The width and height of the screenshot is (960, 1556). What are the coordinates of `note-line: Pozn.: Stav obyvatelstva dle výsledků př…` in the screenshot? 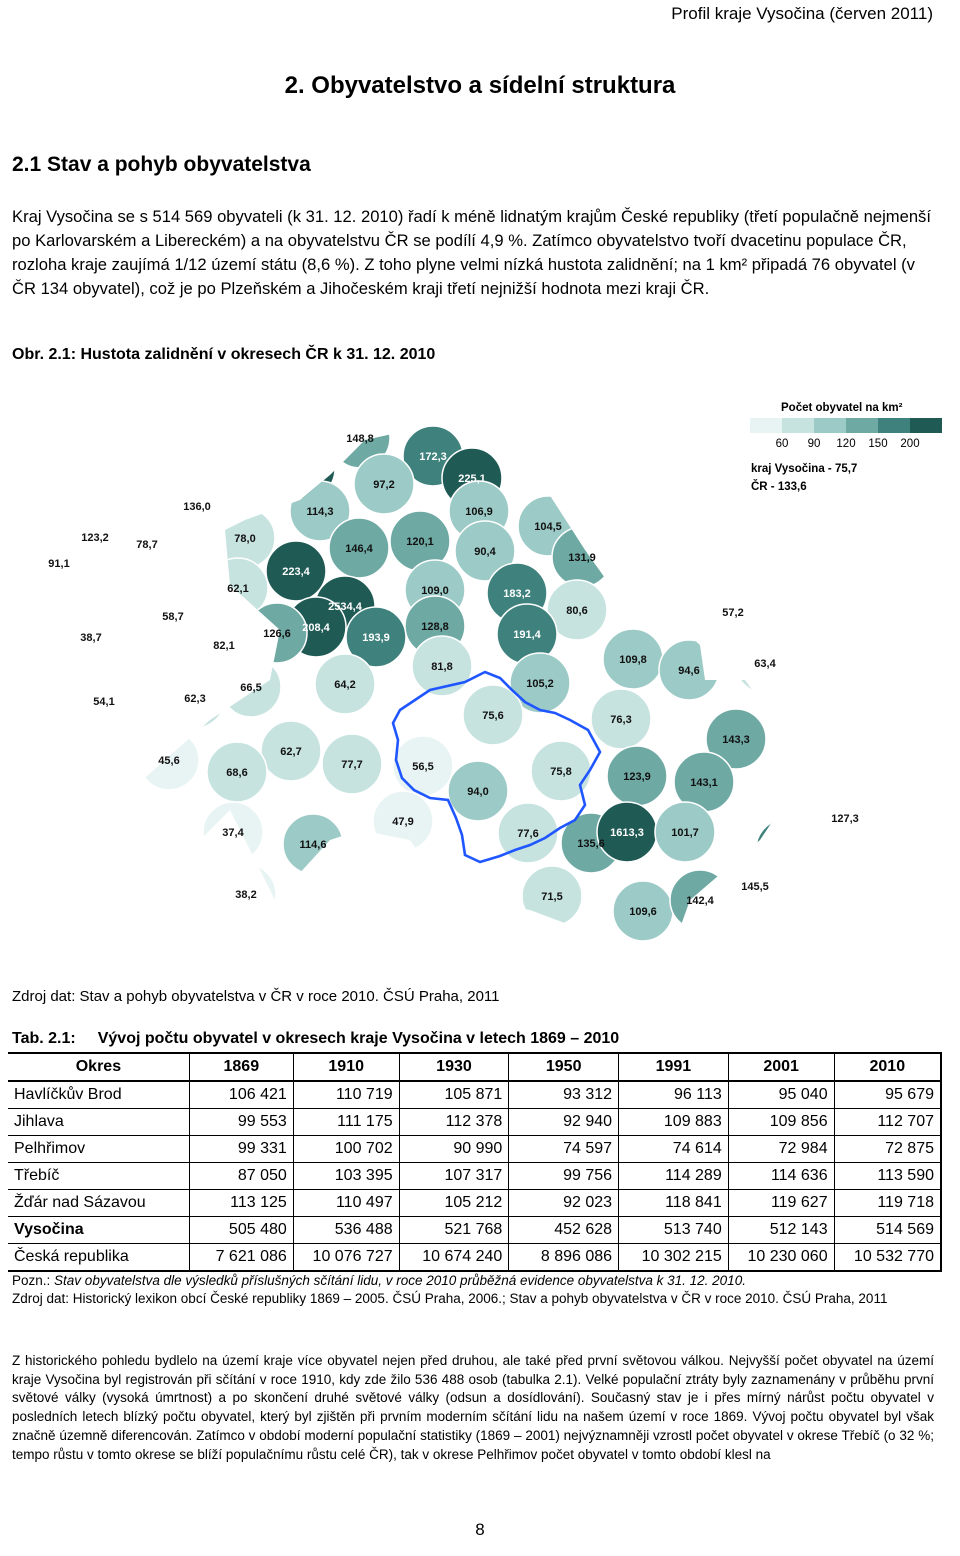 It's located at (479, 1281).